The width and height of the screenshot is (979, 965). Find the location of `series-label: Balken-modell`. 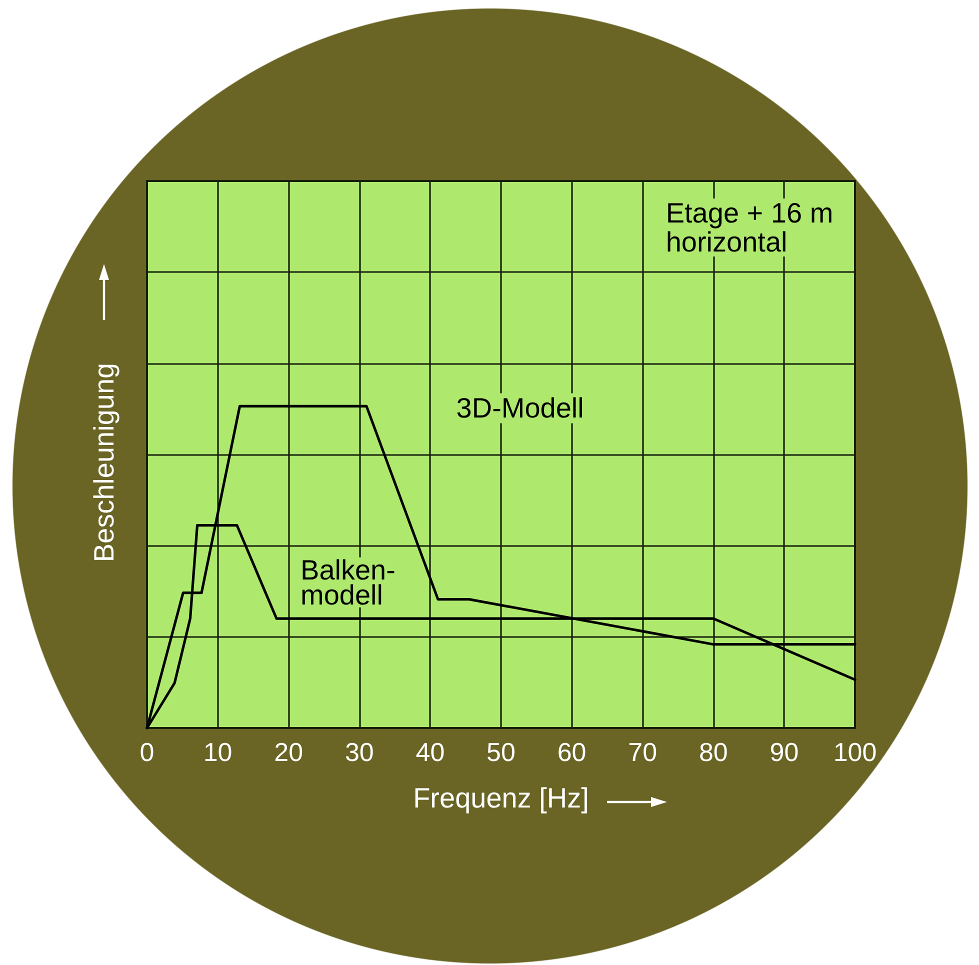

series-label: Balken-modell is located at coordinates (348, 582).